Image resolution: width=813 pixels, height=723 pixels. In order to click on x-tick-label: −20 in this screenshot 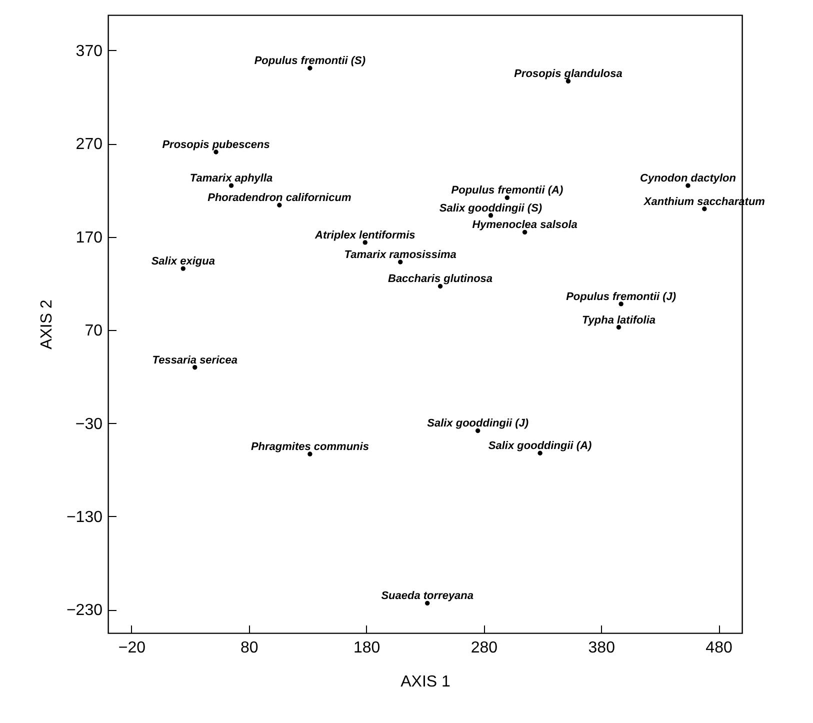, I will do `click(132, 648)`.